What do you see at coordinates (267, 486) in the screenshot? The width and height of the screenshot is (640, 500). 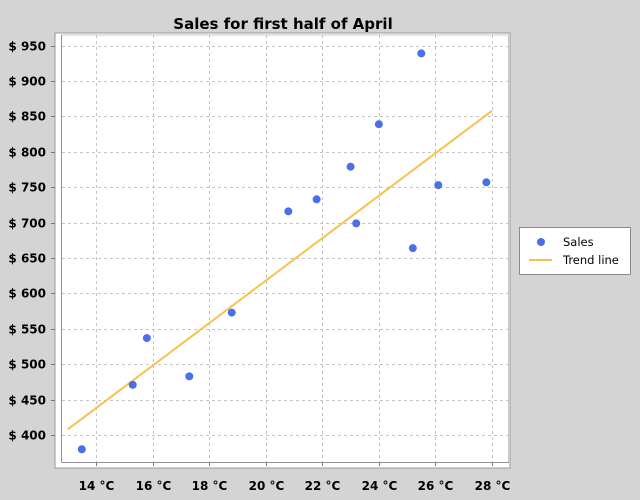 I see `x-tick-label: 20 °C` at bounding box center [267, 486].